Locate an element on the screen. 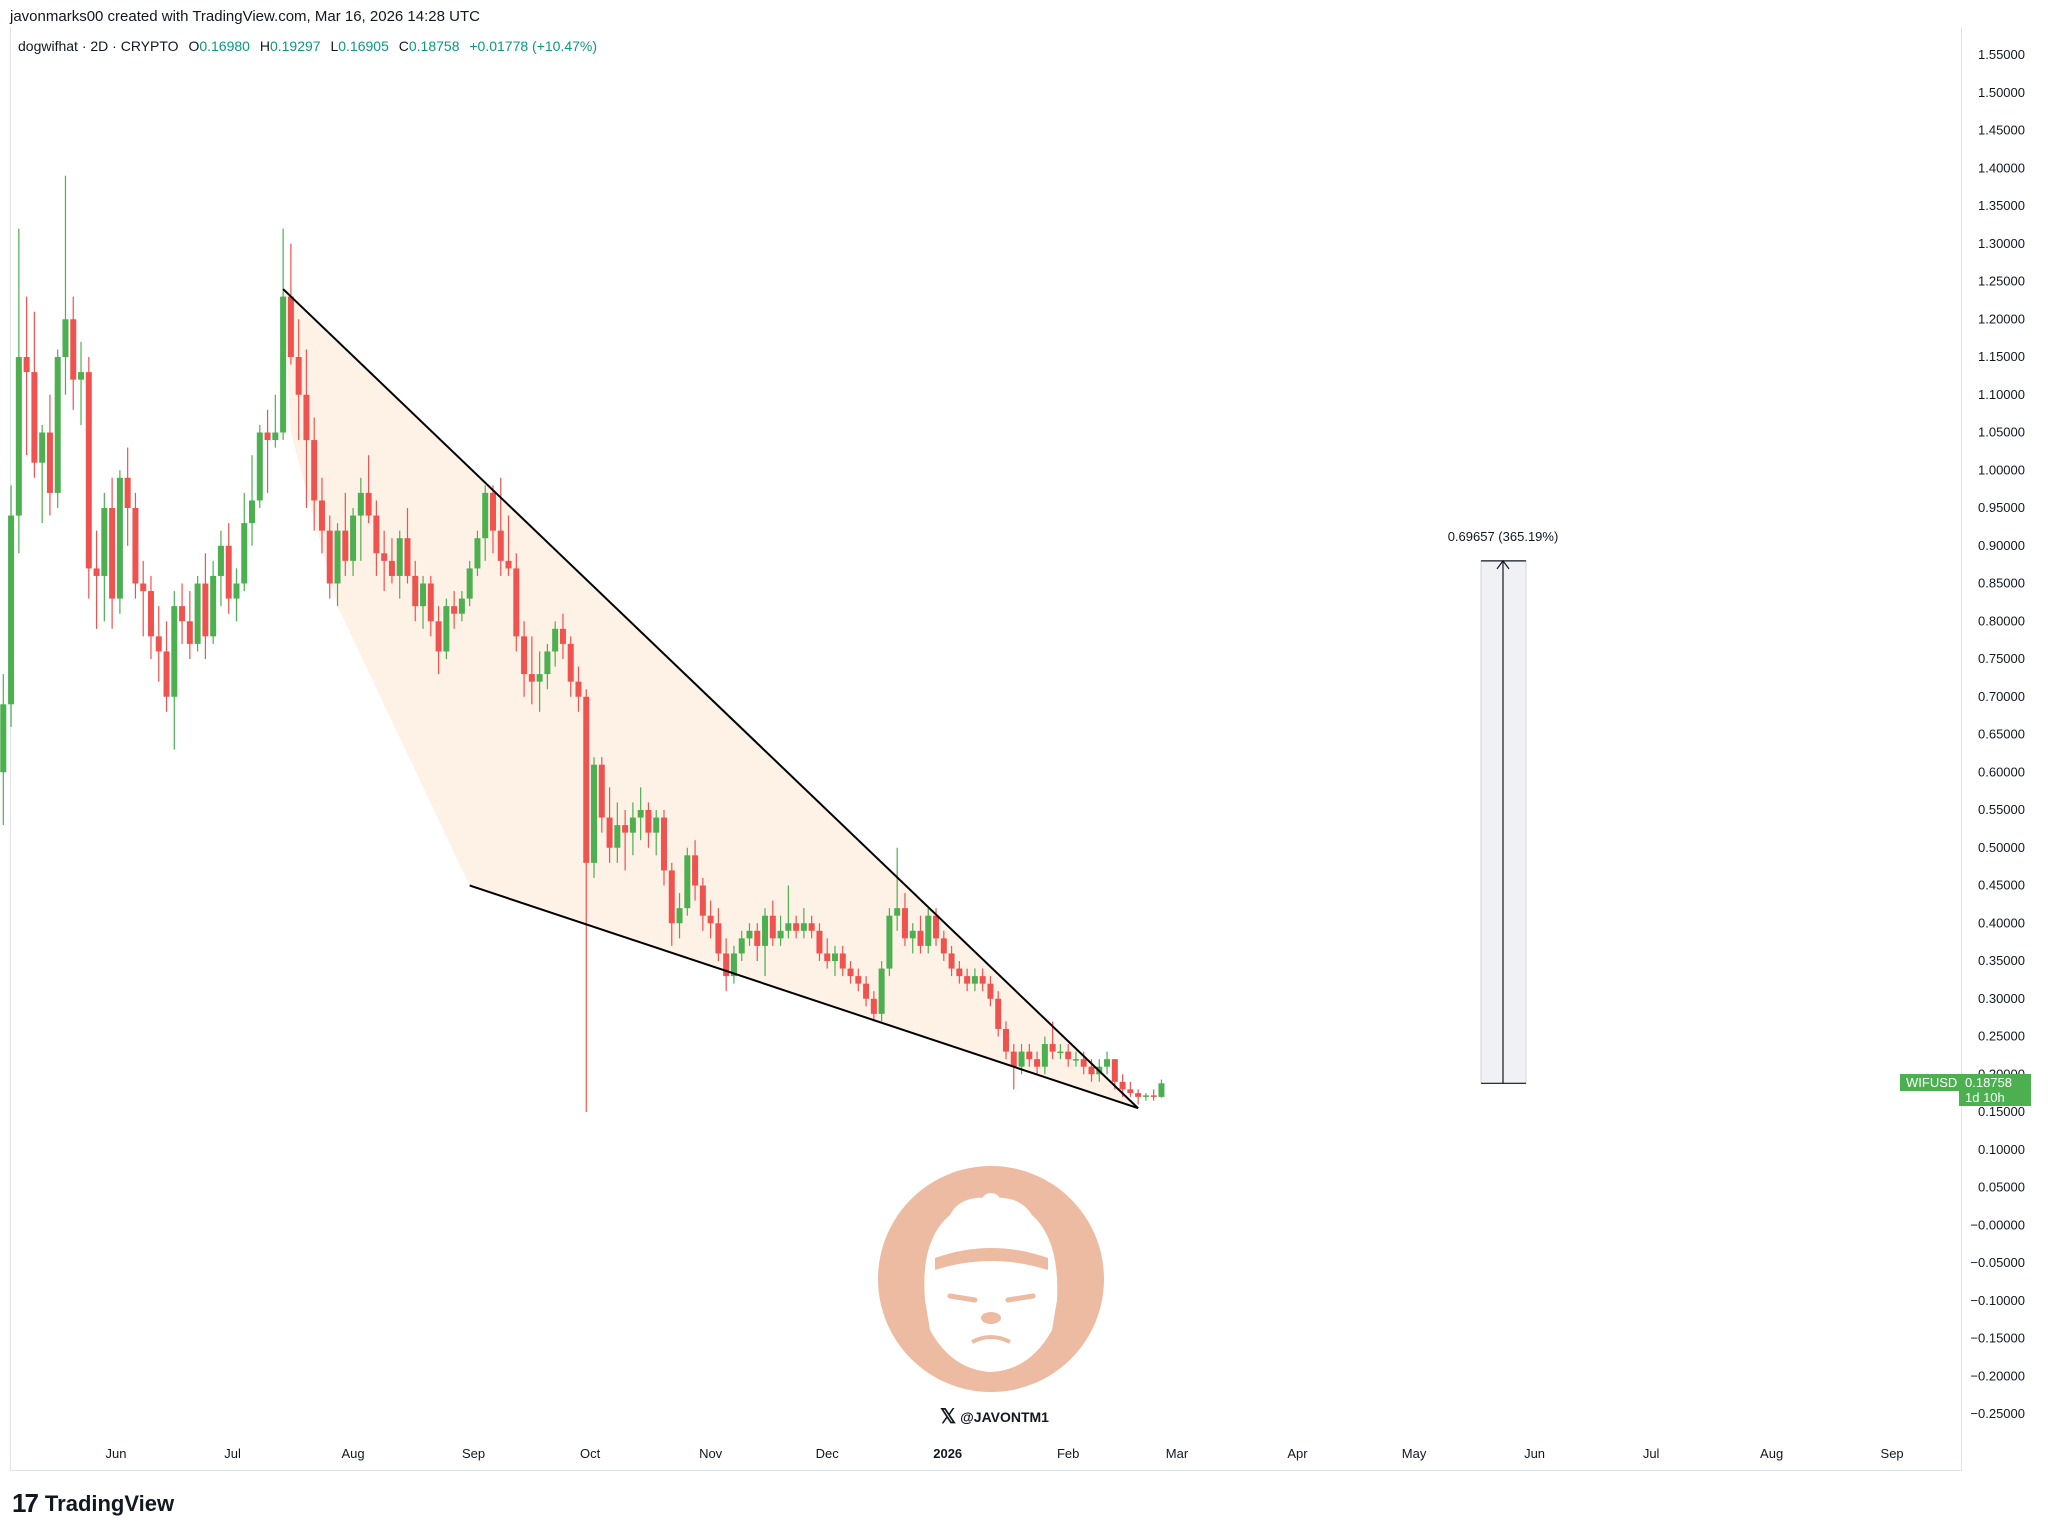  y-tick-label: 0.50000 is located at coordinates (2001, 847).